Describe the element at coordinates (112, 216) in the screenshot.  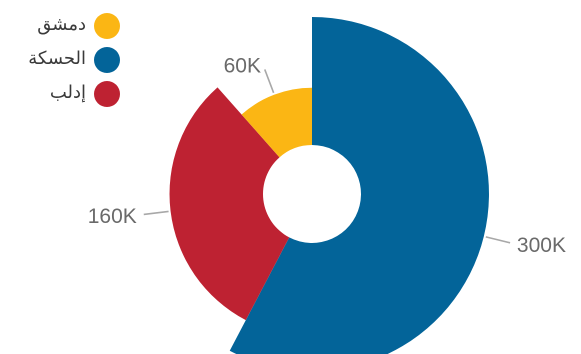
I see `data-label-idlib: 160K` at that location.